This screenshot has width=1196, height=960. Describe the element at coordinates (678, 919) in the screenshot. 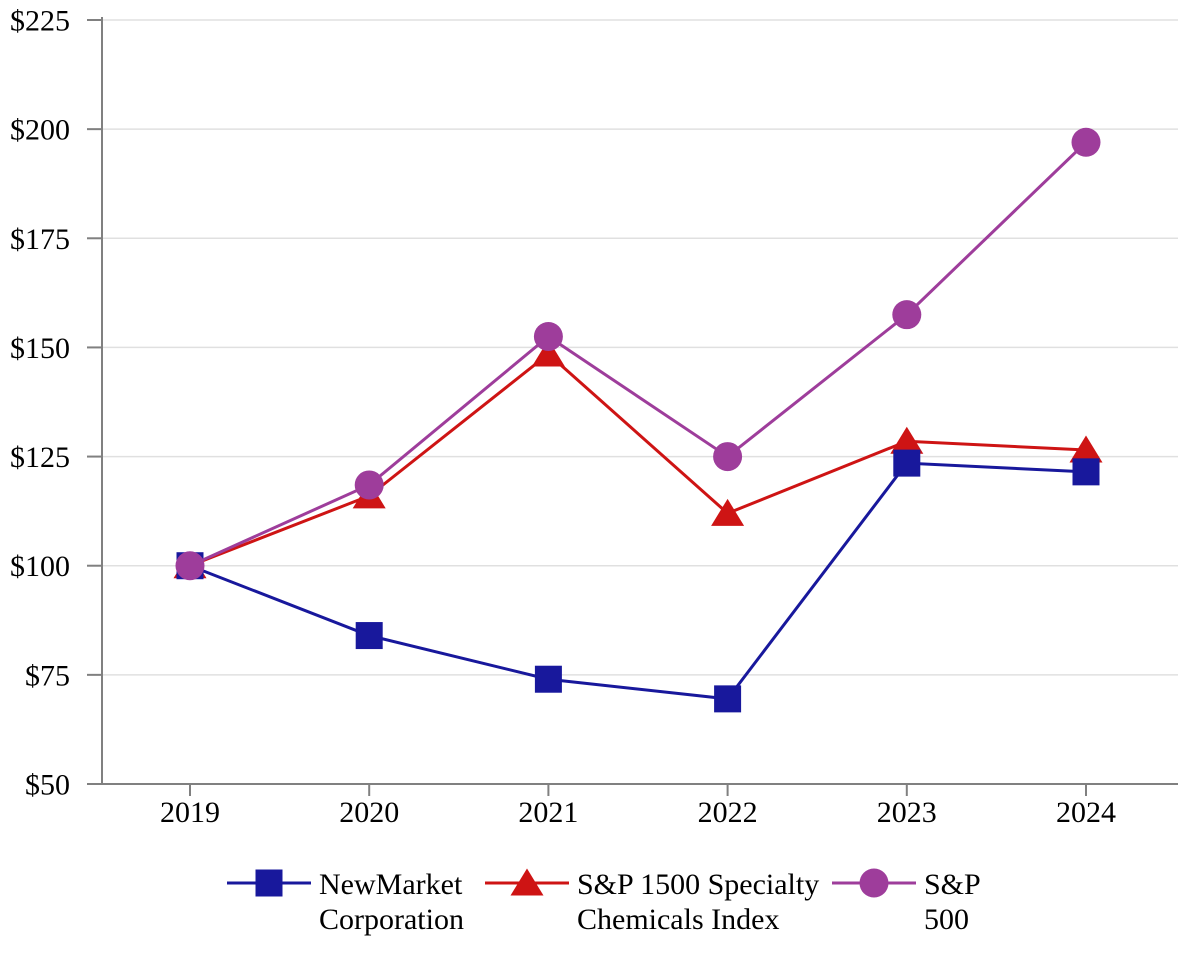

I see `legend-label-line: Chemicals Index` at that location.